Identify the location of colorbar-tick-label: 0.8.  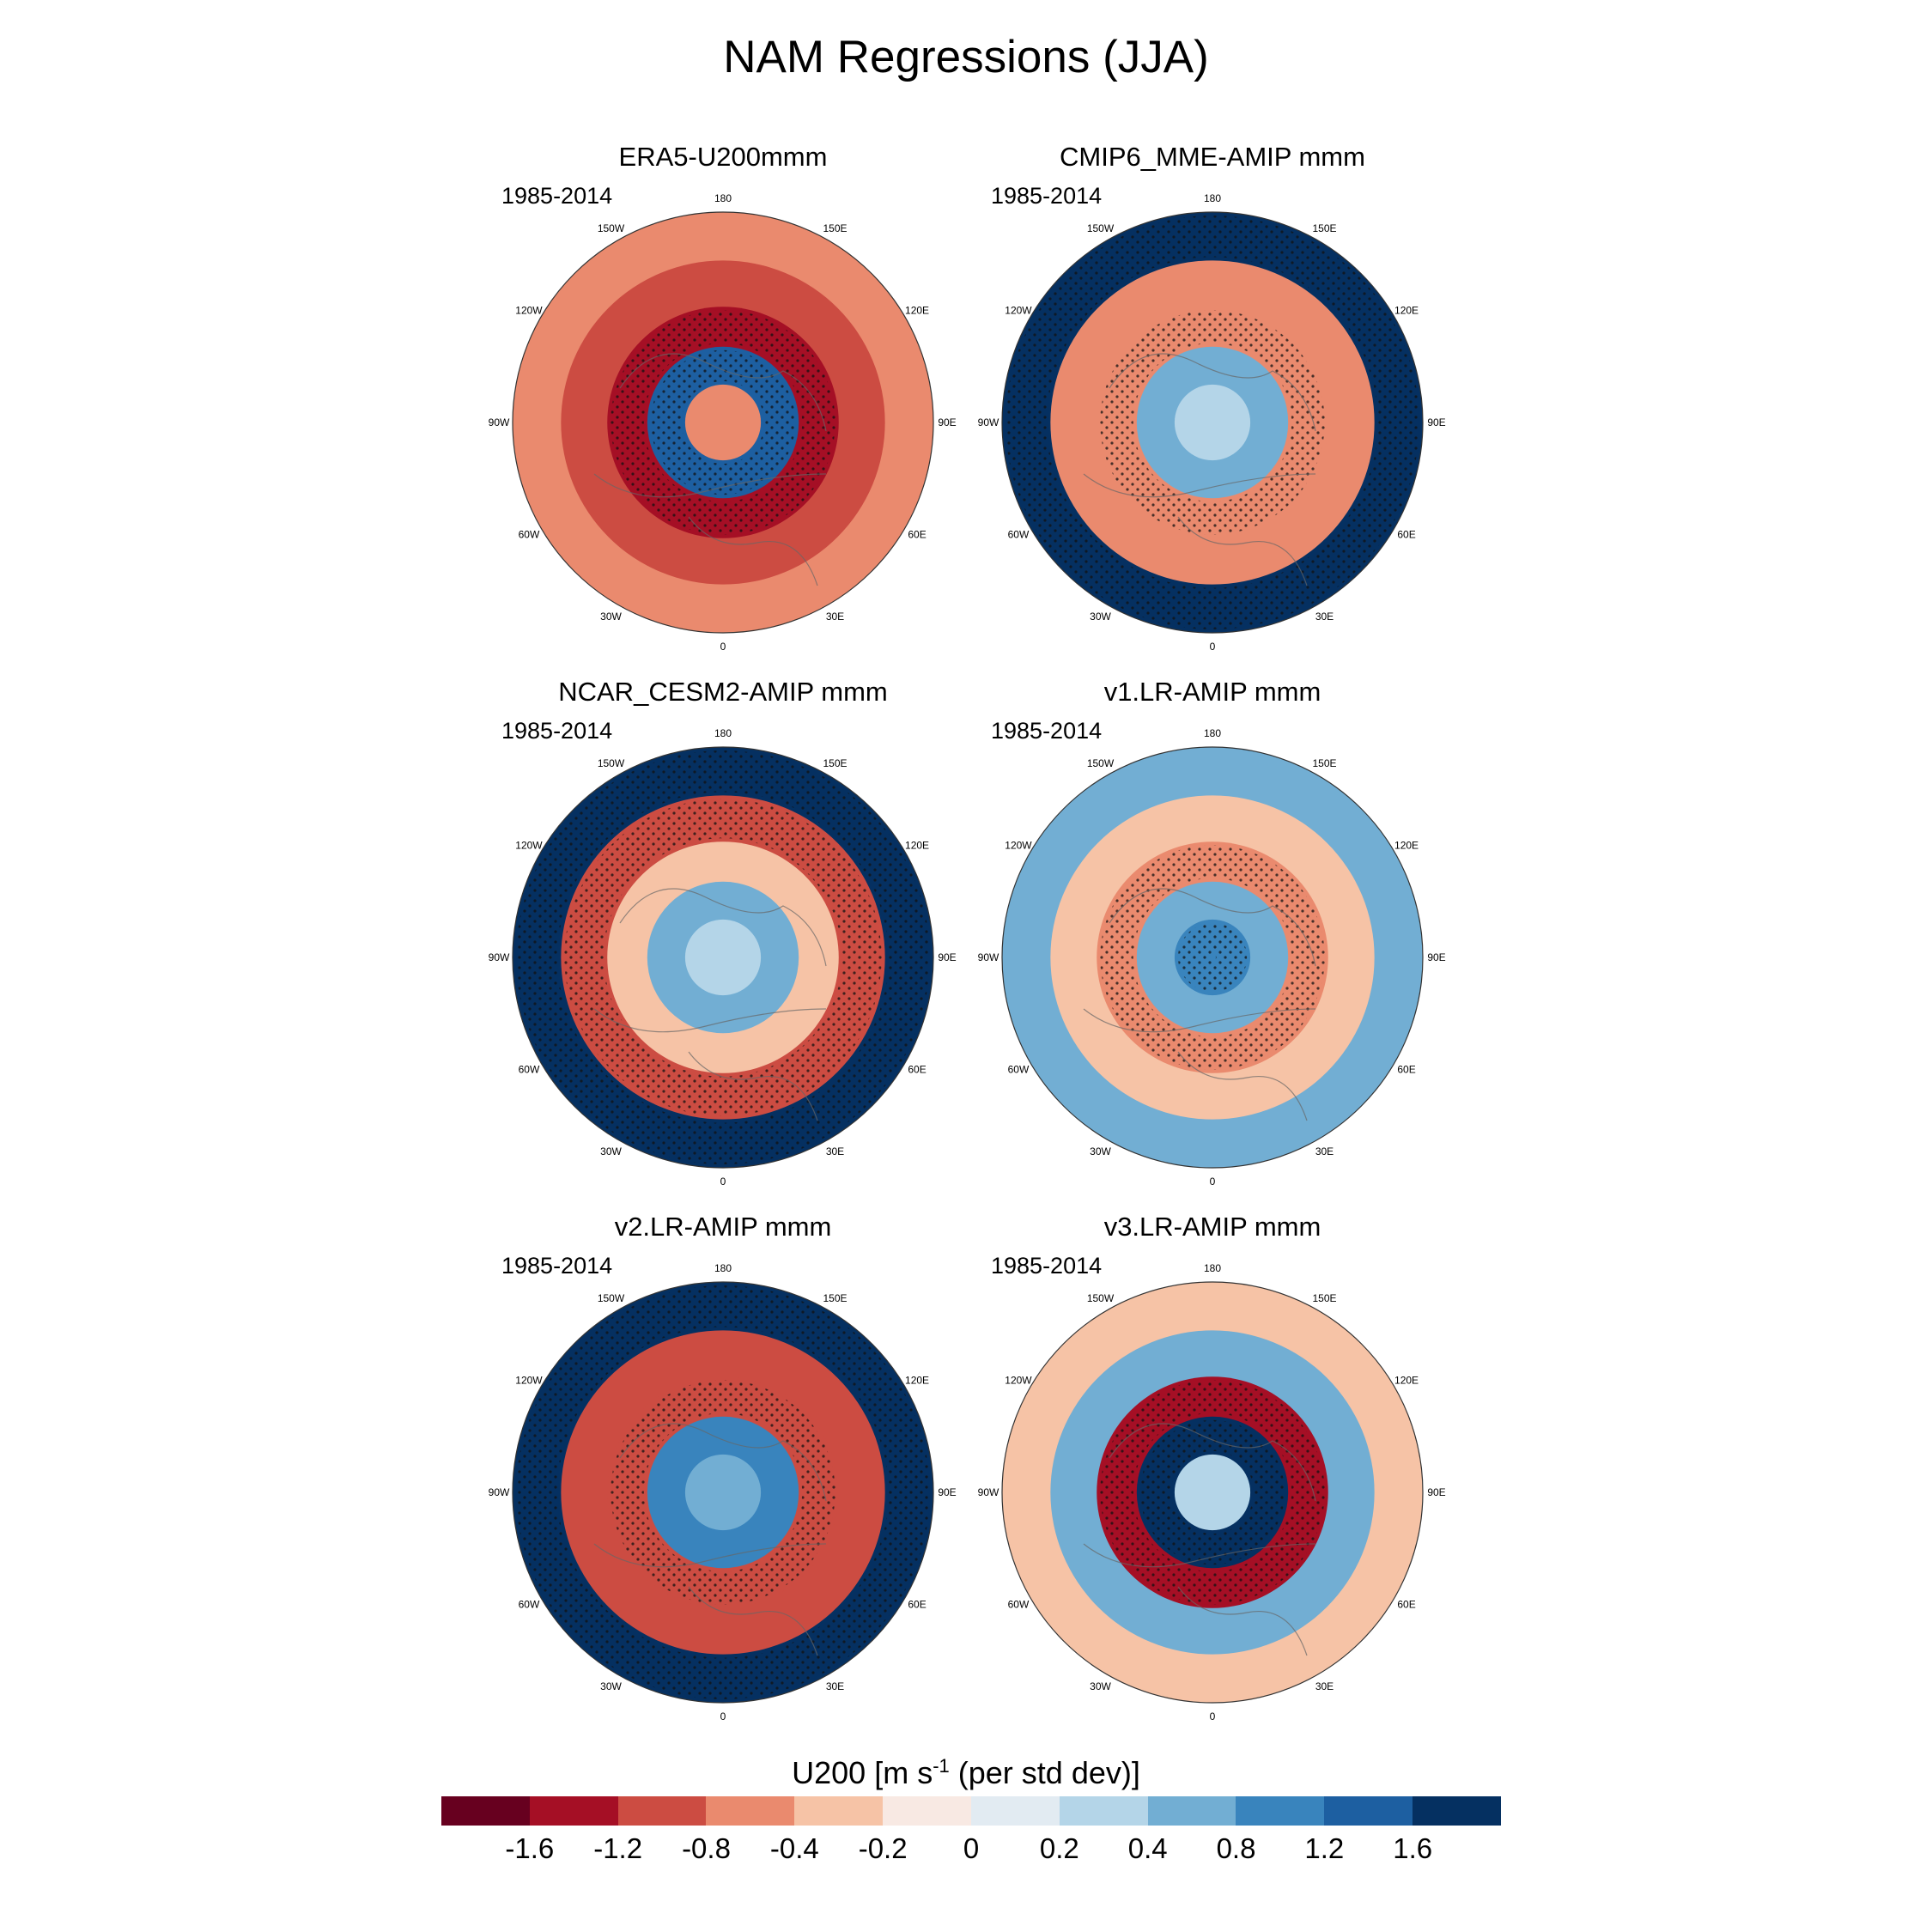
(1236, 1848).